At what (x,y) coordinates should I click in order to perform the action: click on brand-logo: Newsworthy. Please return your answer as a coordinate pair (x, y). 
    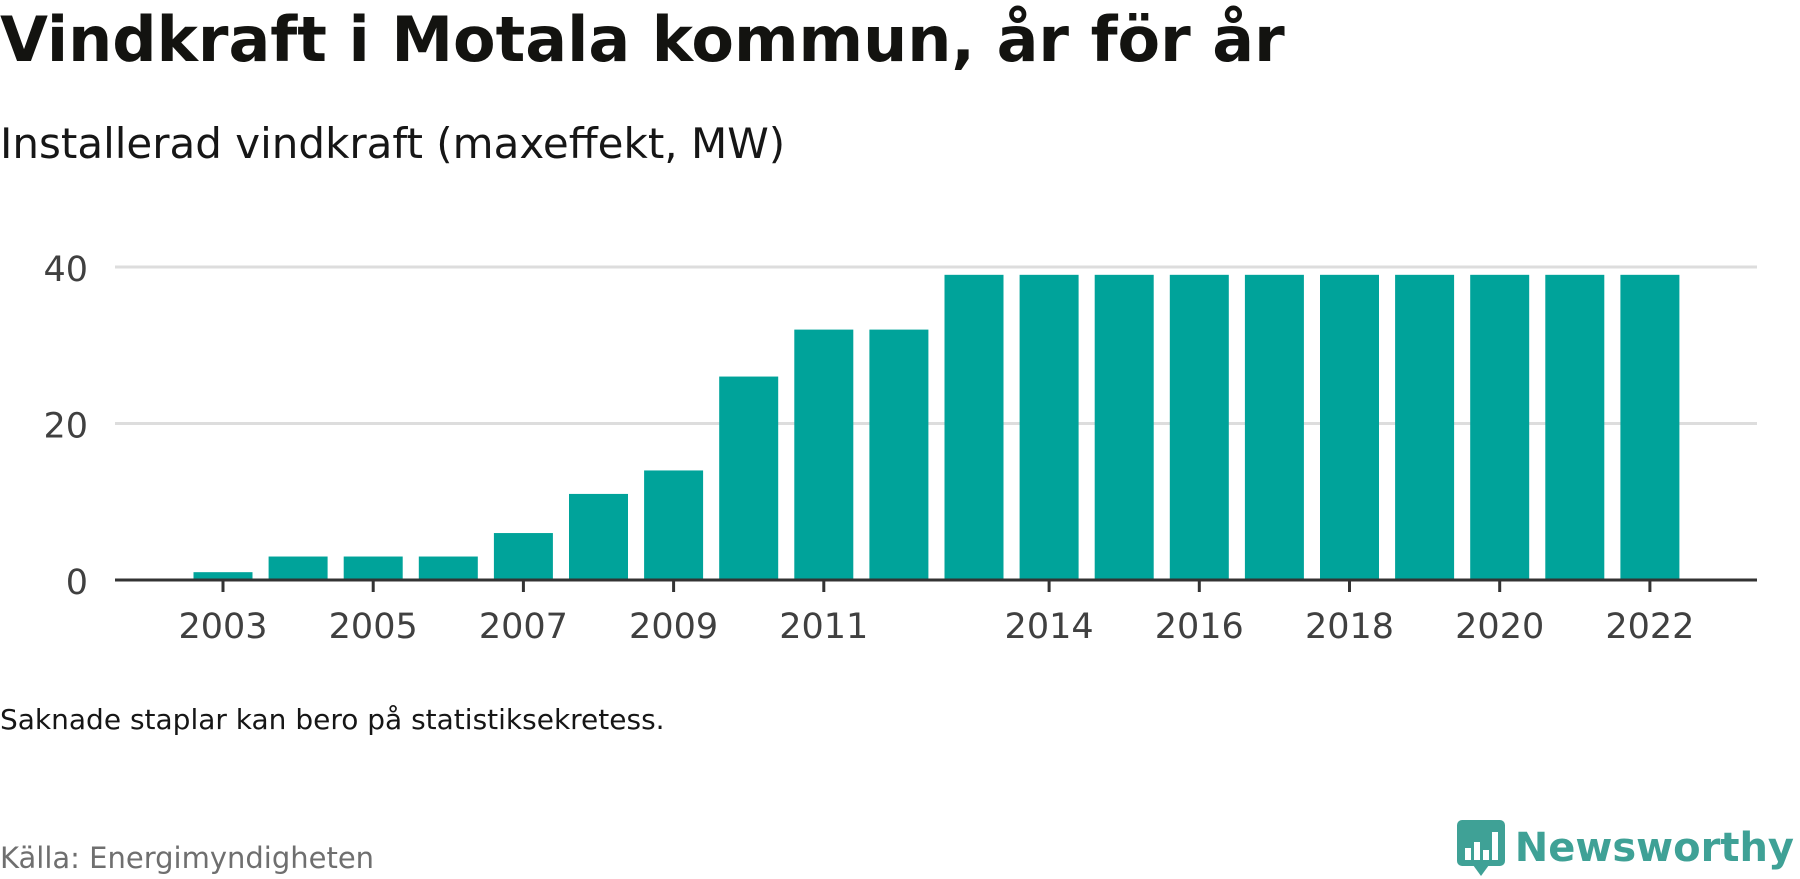
    Looking at the image, I should click on (1624, 848).